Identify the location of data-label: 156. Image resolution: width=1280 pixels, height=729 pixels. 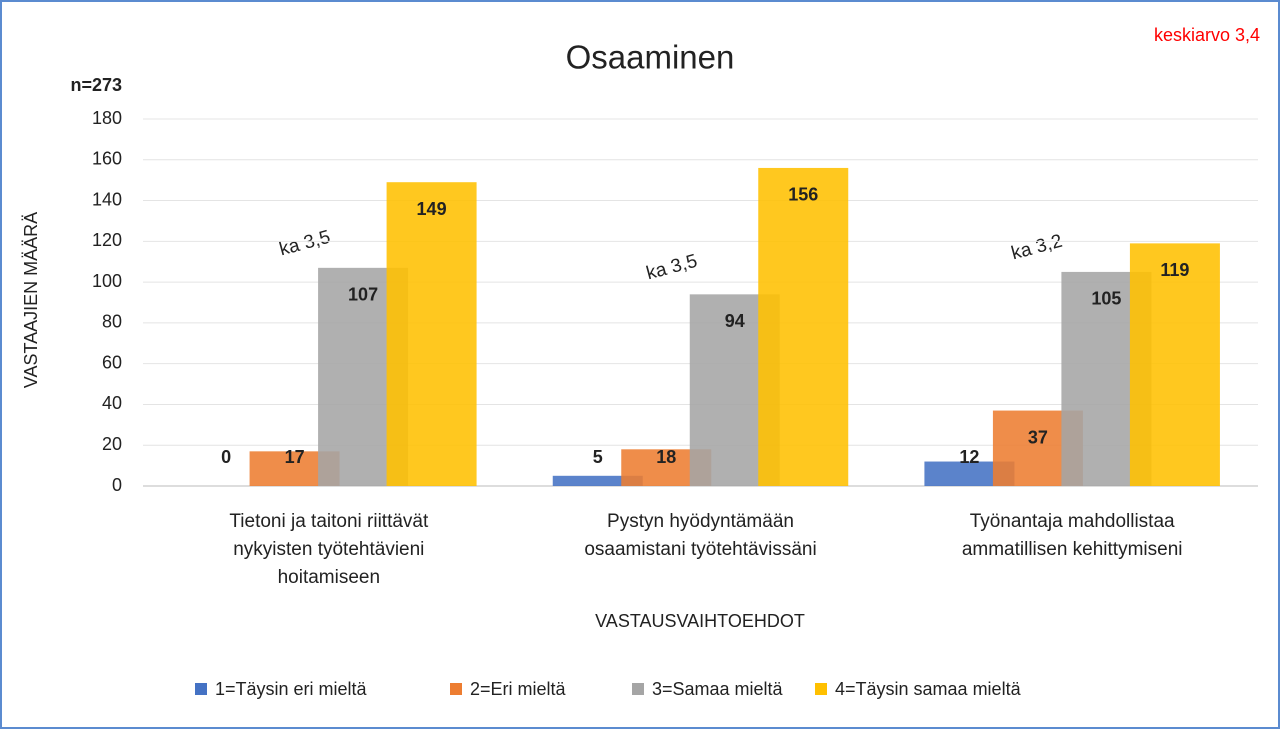
(803, 195).